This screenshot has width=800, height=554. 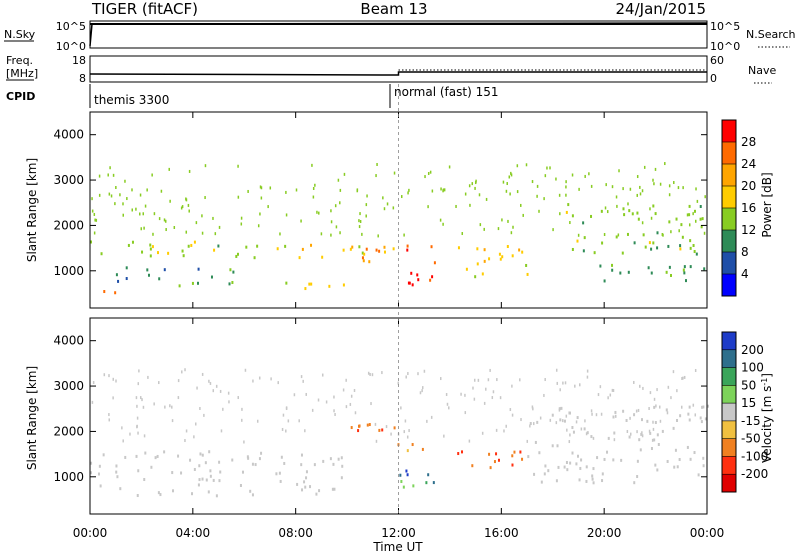 I want to click on nsearch-tick-top: 10^5, so click(x=725, y=26).